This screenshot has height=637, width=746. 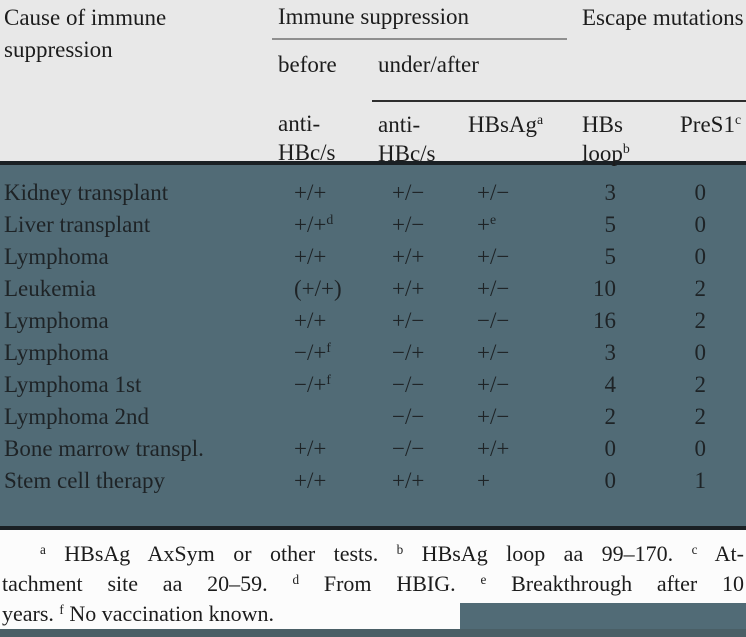 What do you see at coordinates (408, 352) in the screenshot?
I see `cell-under-after: −/+` at bounding box center [408, 352].